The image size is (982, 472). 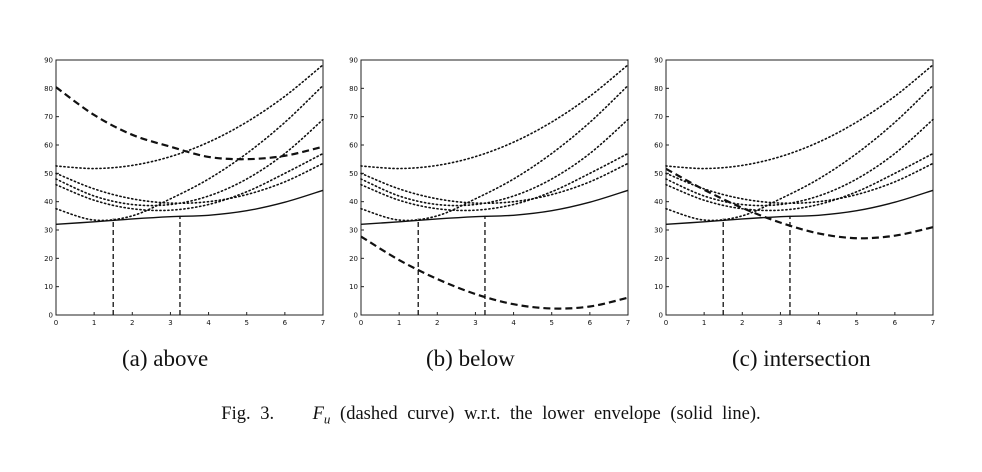 I want to click on subcaption-c: (c) intersection, so click(x=801, y=358).